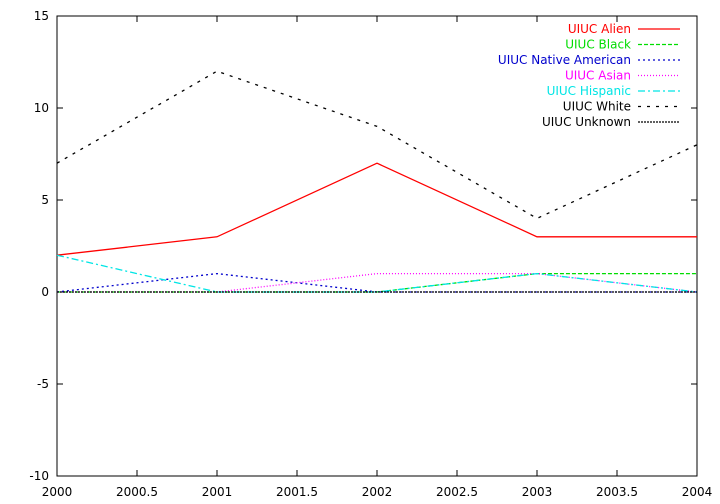 This screenshot has width=720, height=504. I want to click on y-tick-label: 15, so click(41, 16).